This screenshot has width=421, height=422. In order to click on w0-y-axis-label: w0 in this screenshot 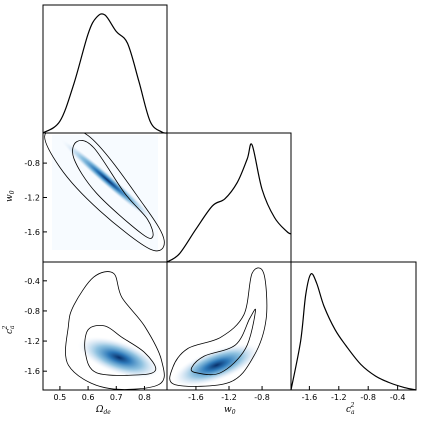, I will do `click(10, 196)`.